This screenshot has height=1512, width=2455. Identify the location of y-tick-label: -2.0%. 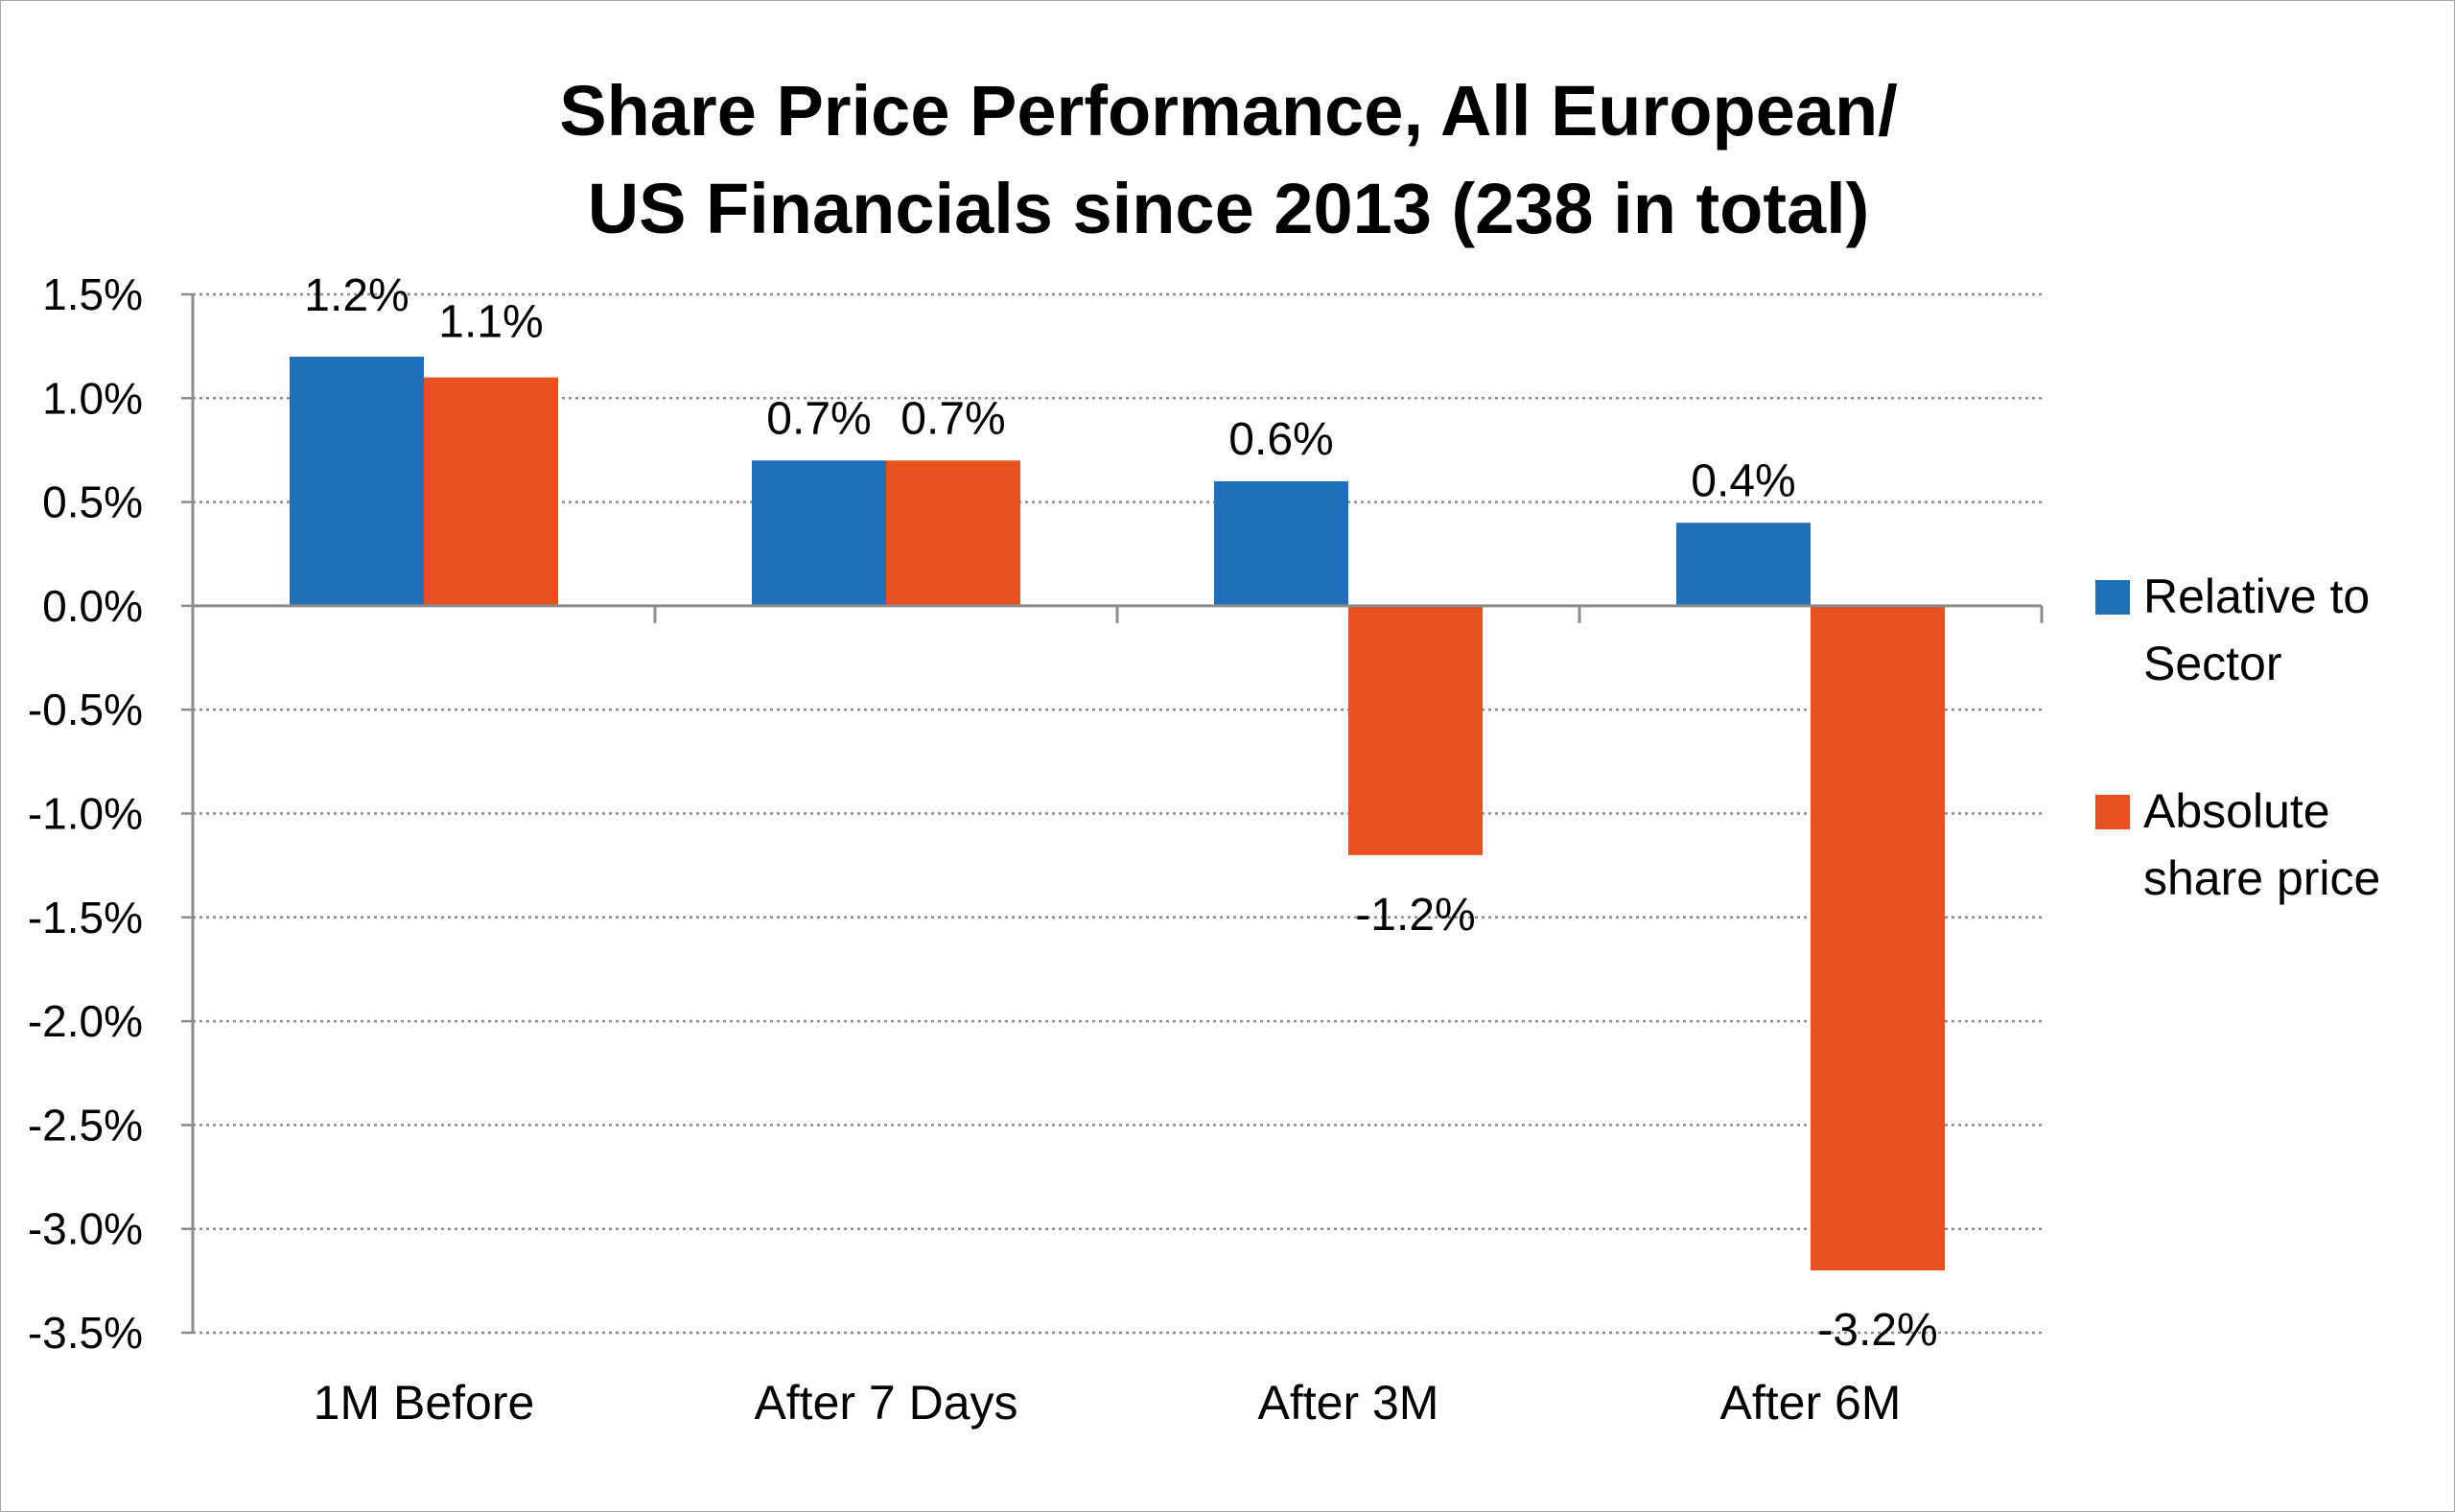
(85, 1021).